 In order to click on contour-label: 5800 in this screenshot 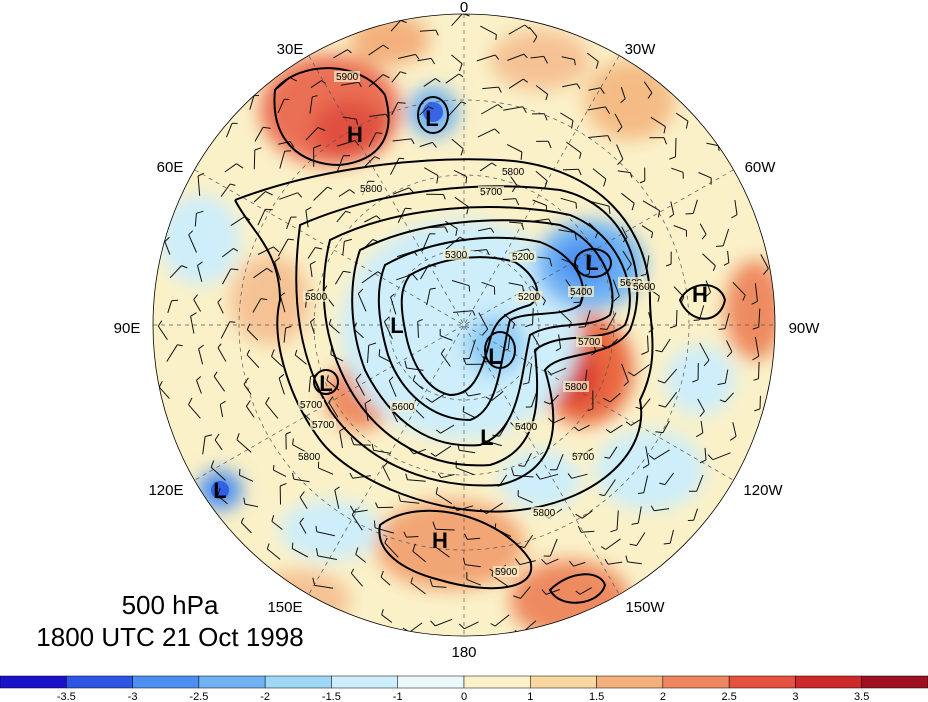, I will do `click(371, 189)`.